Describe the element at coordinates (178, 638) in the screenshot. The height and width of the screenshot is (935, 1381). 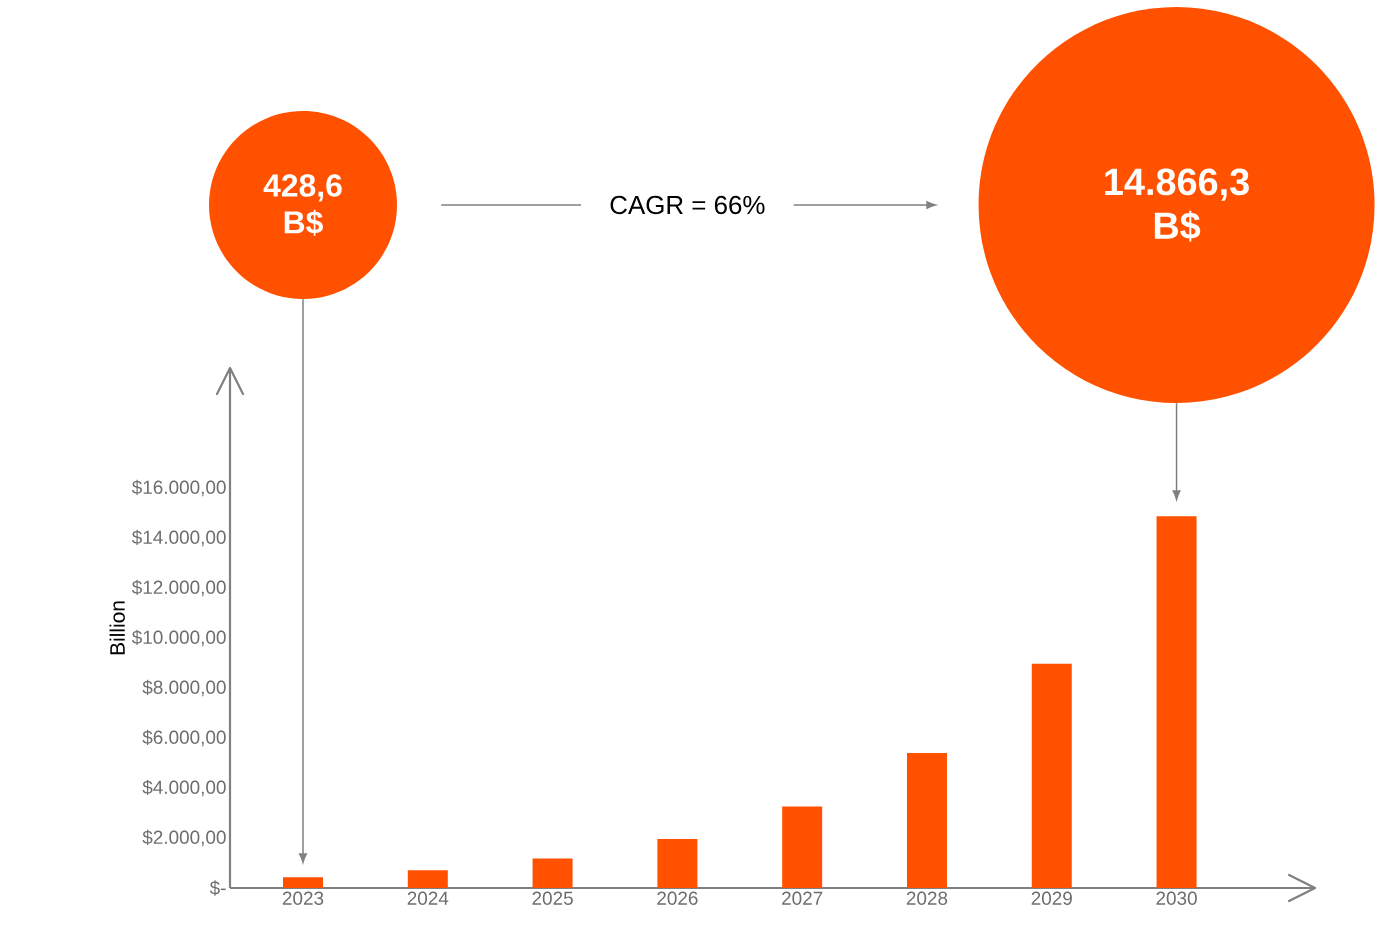
I see `y-tick-label: $10.000,00` at that location.